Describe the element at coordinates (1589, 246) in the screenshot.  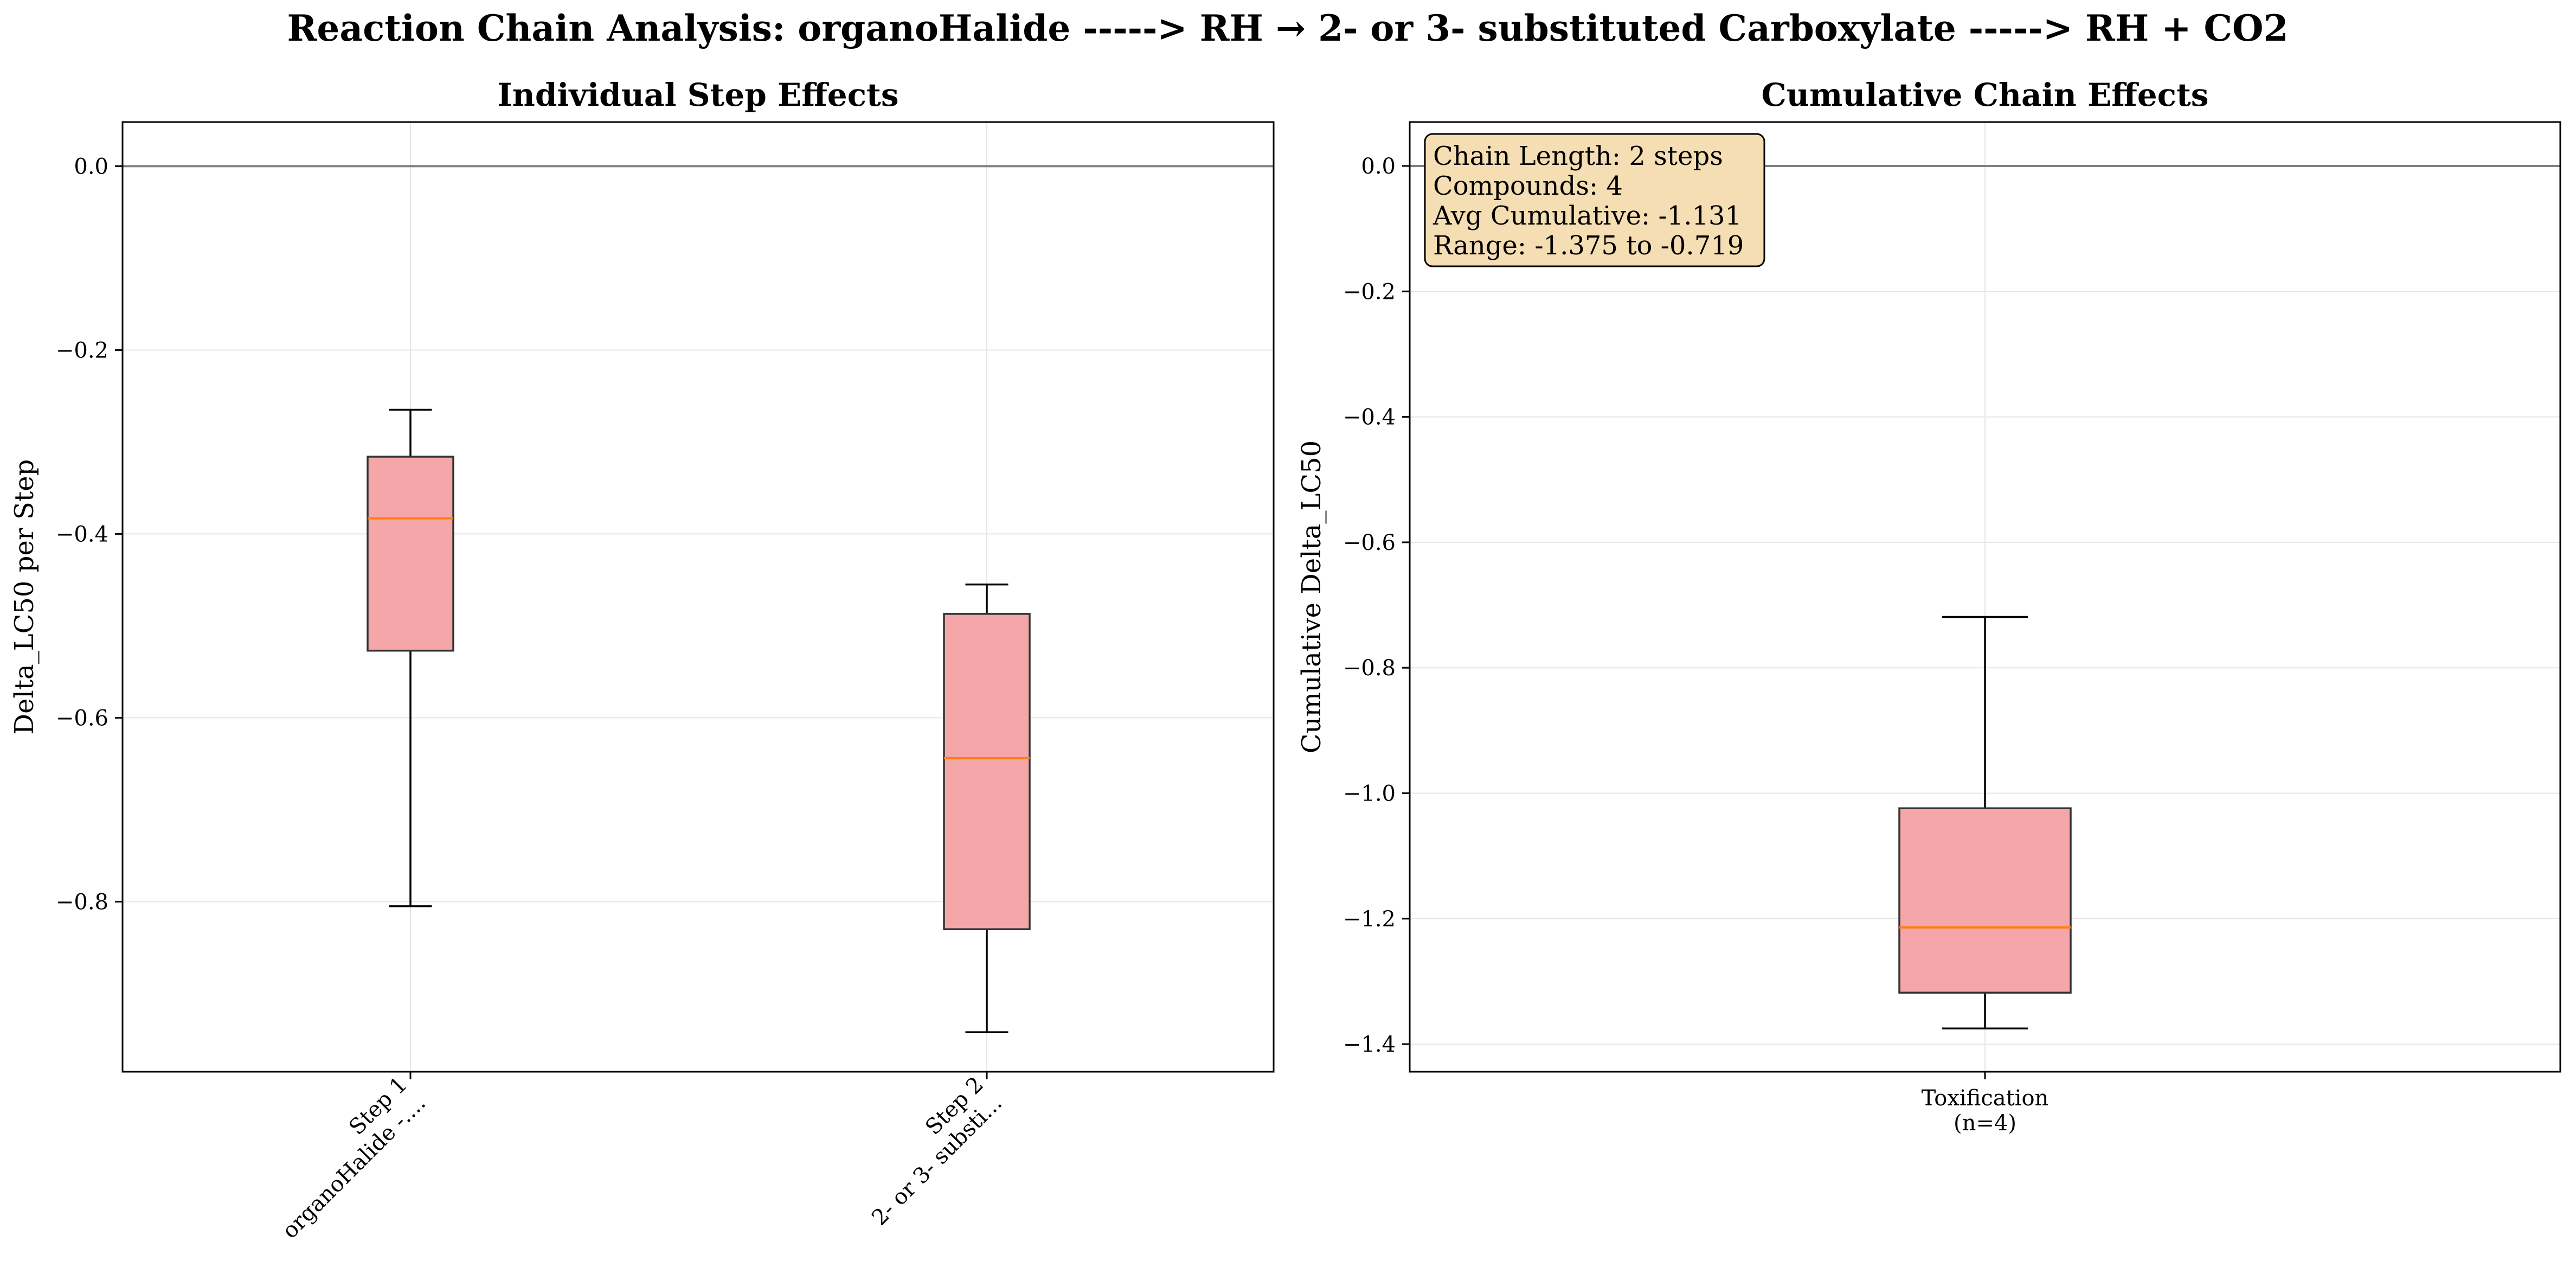
I see `annotation-line: Range: -1.375 to -0.719` at that location.